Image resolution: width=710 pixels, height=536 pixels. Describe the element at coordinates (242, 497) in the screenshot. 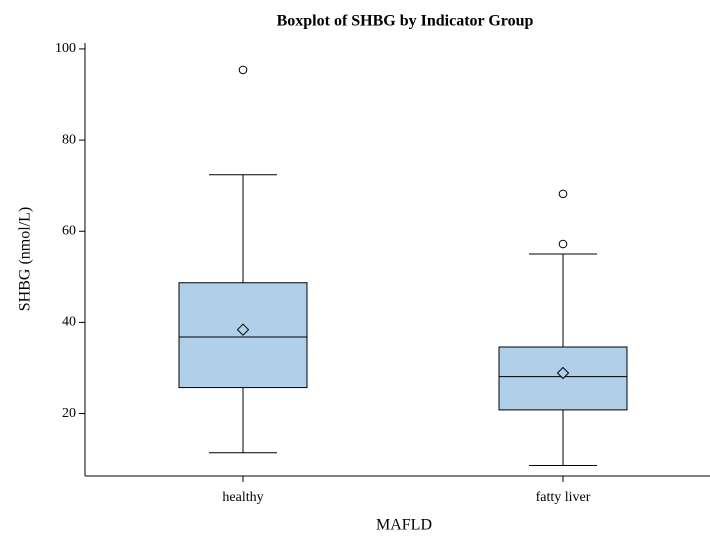

I see `x-tick-label: healthy` at that location.